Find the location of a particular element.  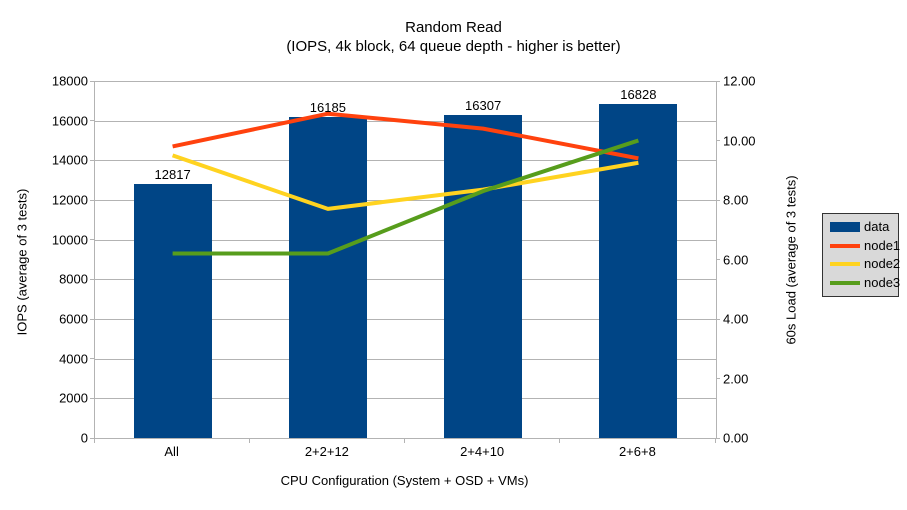

left-axis-tick-label: 10000 is located at coordinates (69, 240).